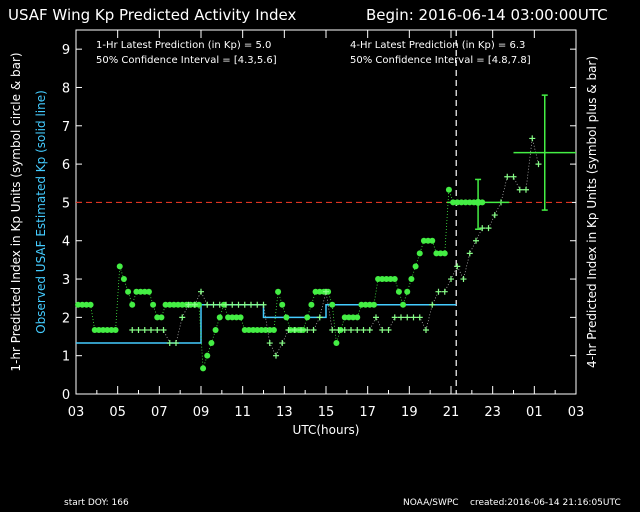  What do you see at coordinates (66, 88) in the screenshot?
I see `y-tick-label: 8` at bounding box center [66, 88].